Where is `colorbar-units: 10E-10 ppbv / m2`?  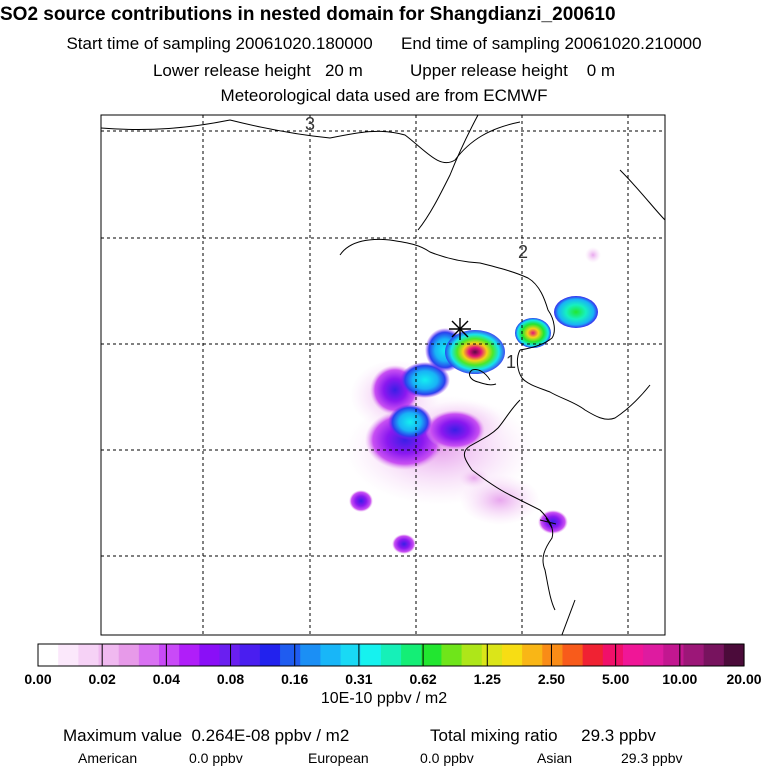
colorbar-units: 10E-10 ppbv / m2 is located at coordinates (384, 698).